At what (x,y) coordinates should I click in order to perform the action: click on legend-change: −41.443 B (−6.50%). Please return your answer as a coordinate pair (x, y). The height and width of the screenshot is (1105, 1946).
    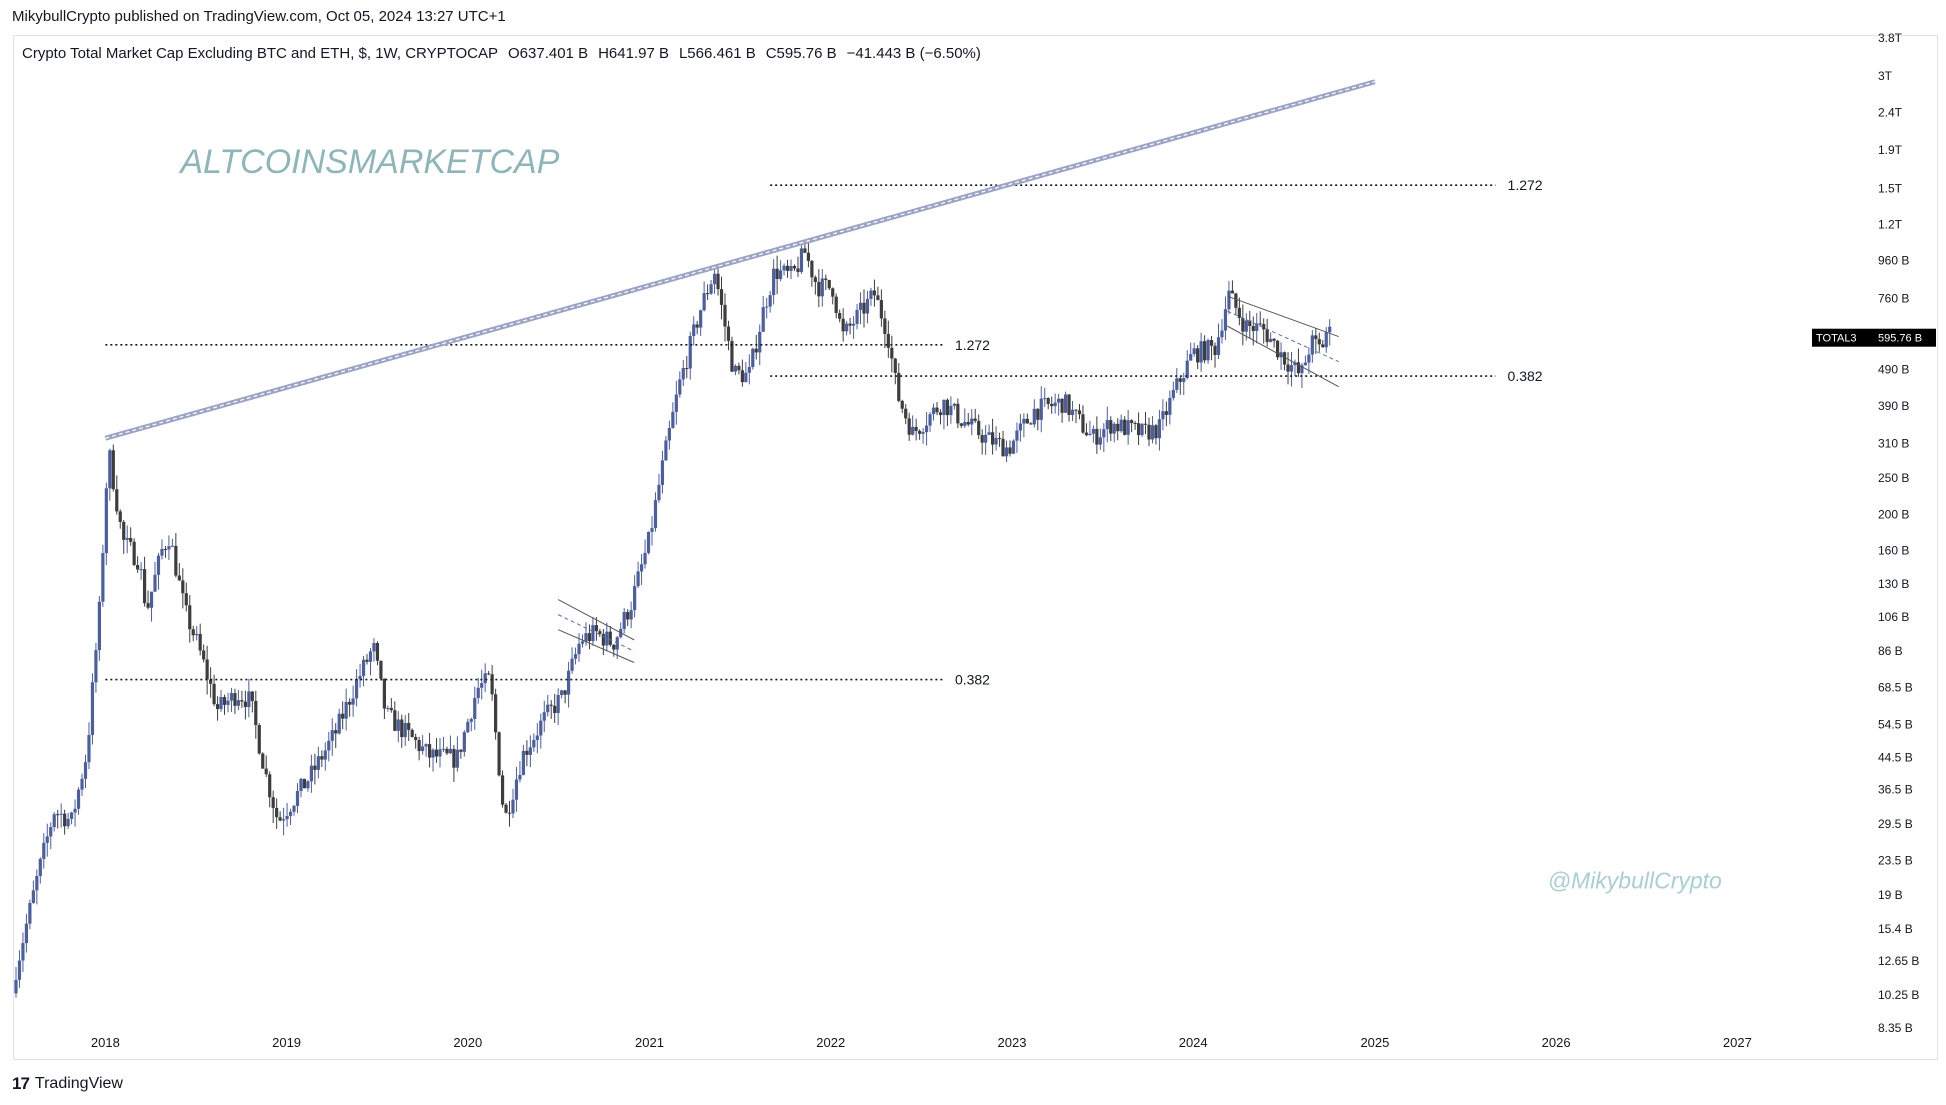
    Looking at the image, I should click on (913, 53).